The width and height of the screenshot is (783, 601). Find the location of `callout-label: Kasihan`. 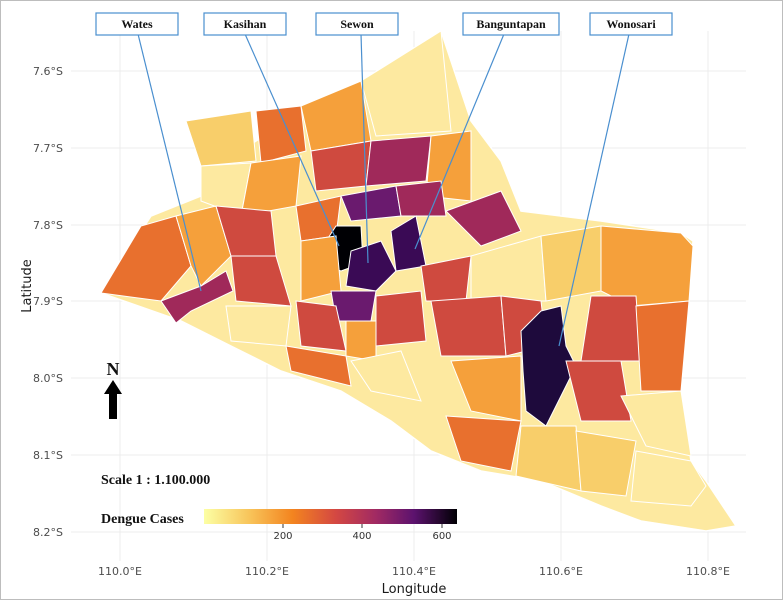

callout-label: Kasihan is located at coordinates (245, 24).